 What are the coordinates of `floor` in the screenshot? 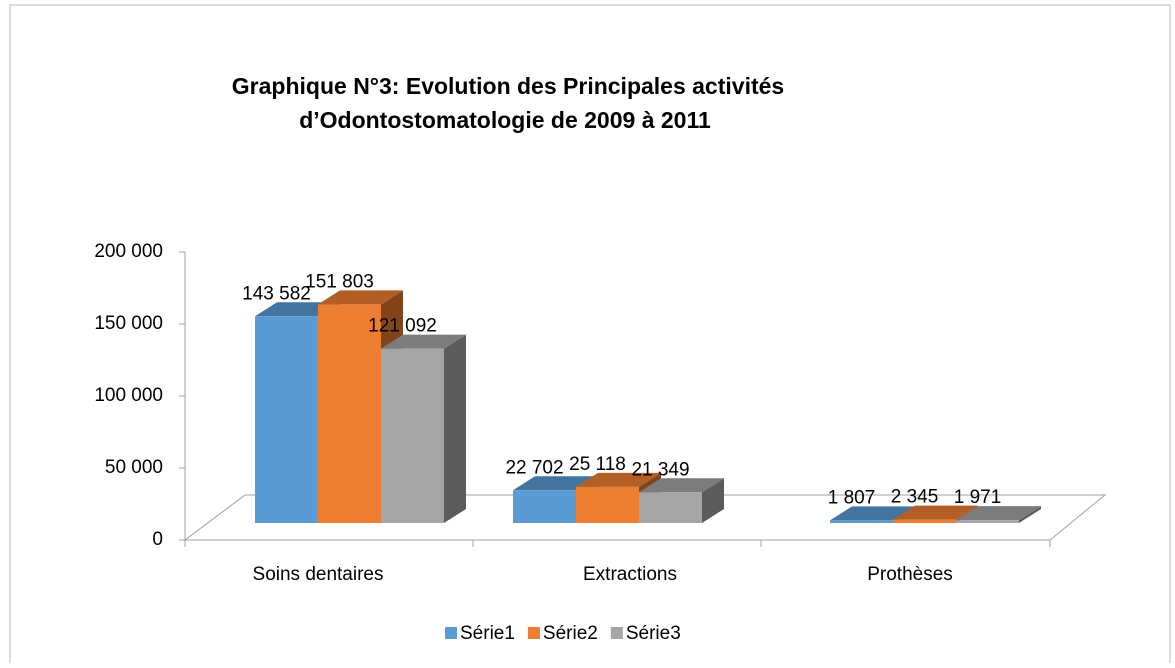 It's located at (645, 517).